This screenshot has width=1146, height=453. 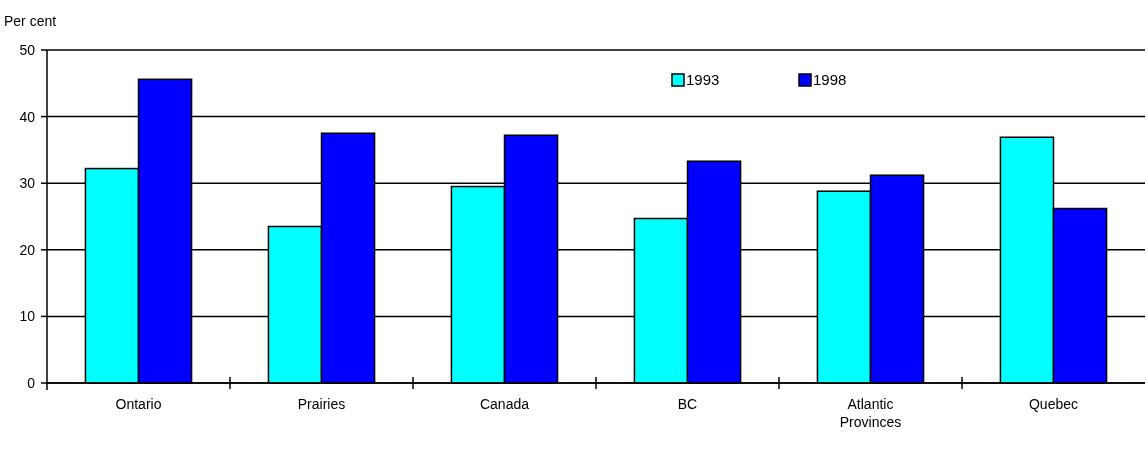 What do you see at coordinates (138, 404) in the screenshot?
I see `x-tick-label: Ontario` at bounding box center [138, 404].